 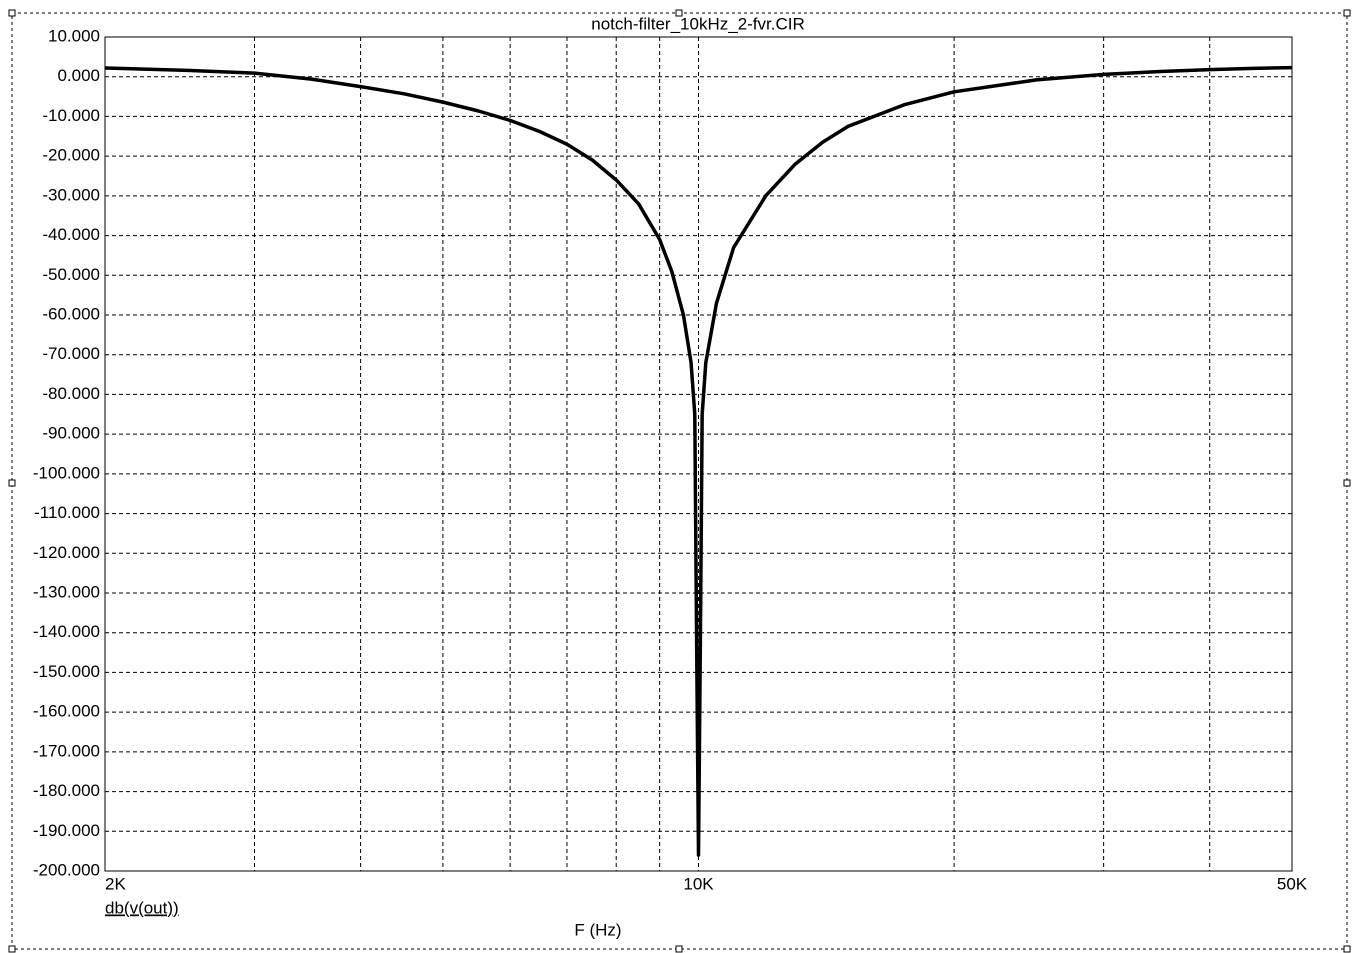 I want to click on y-tick-label: 0.000, so click(x=78, y=75).